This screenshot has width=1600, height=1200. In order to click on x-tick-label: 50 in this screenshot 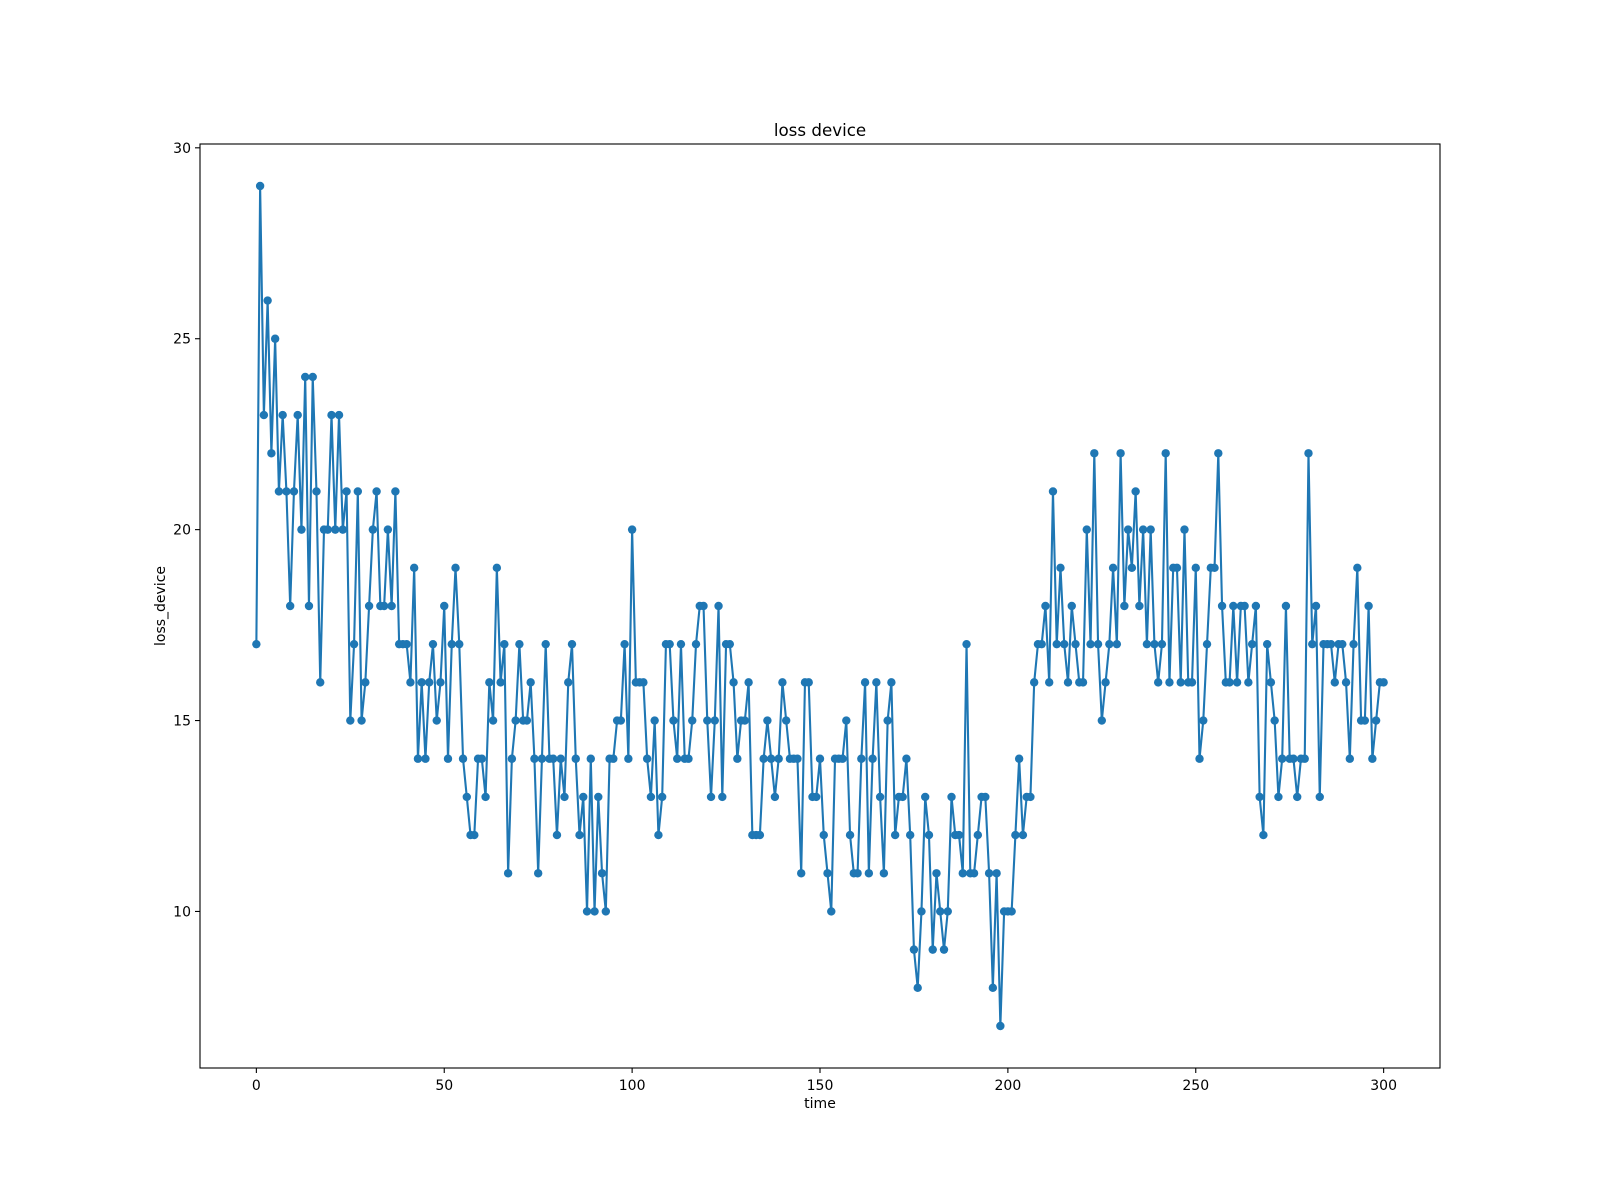, I will do `click(444, 1086)`.